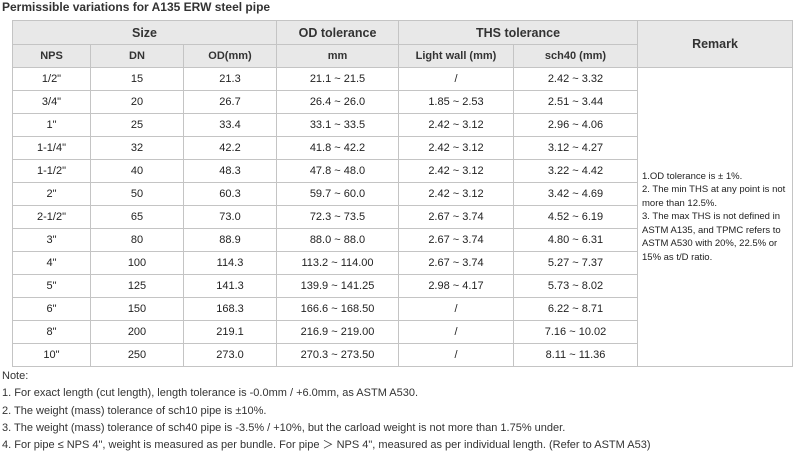  I want to click on table-cell: 139.9 ~ 141.25, so click(337, 286).